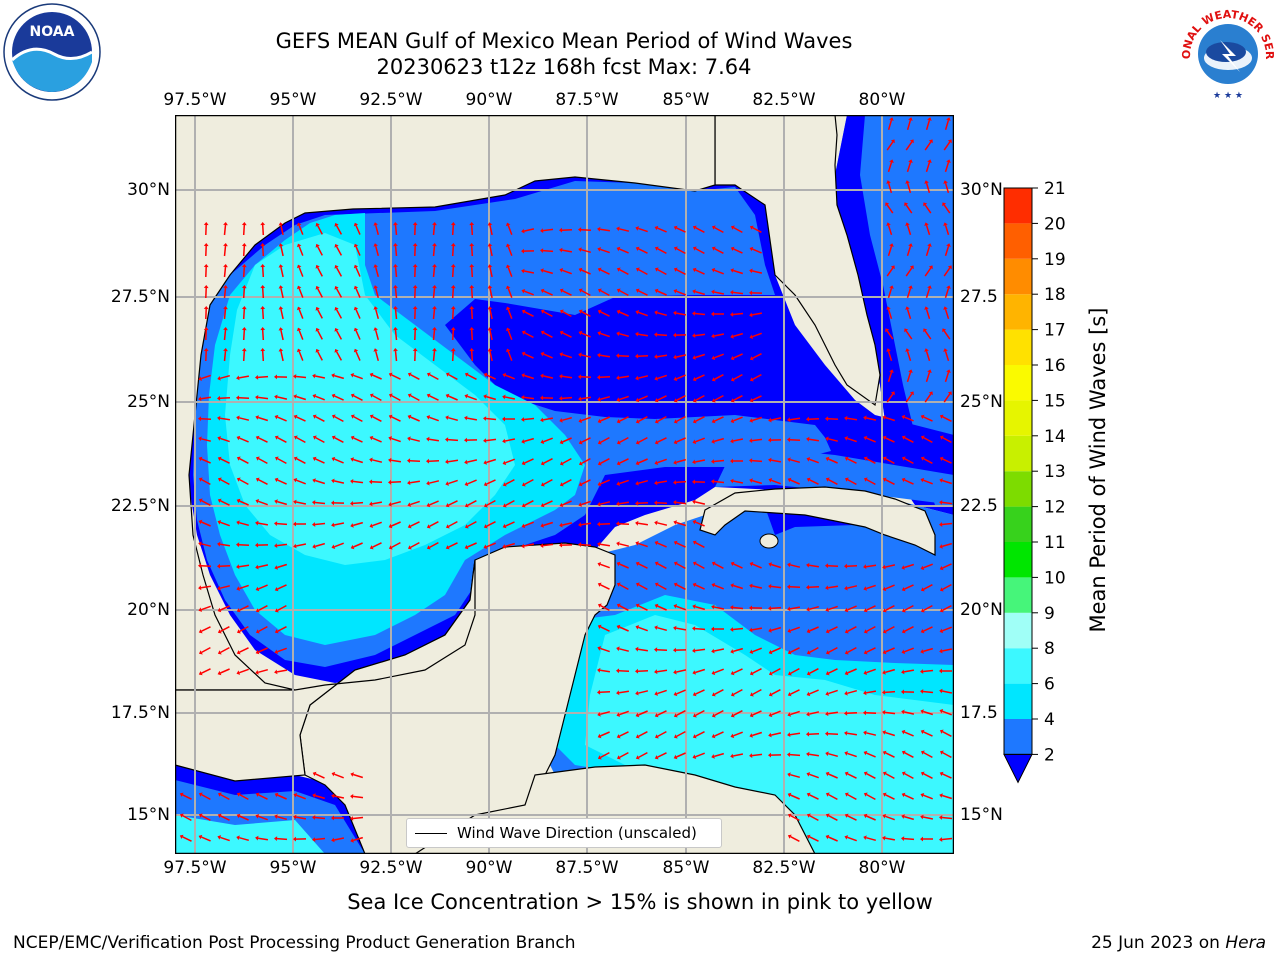 The width and height of the screenshot is (1280, 960). Describe the element at coordinates (769, 541) in the screenshot. I see `isla-juventud` at that location.